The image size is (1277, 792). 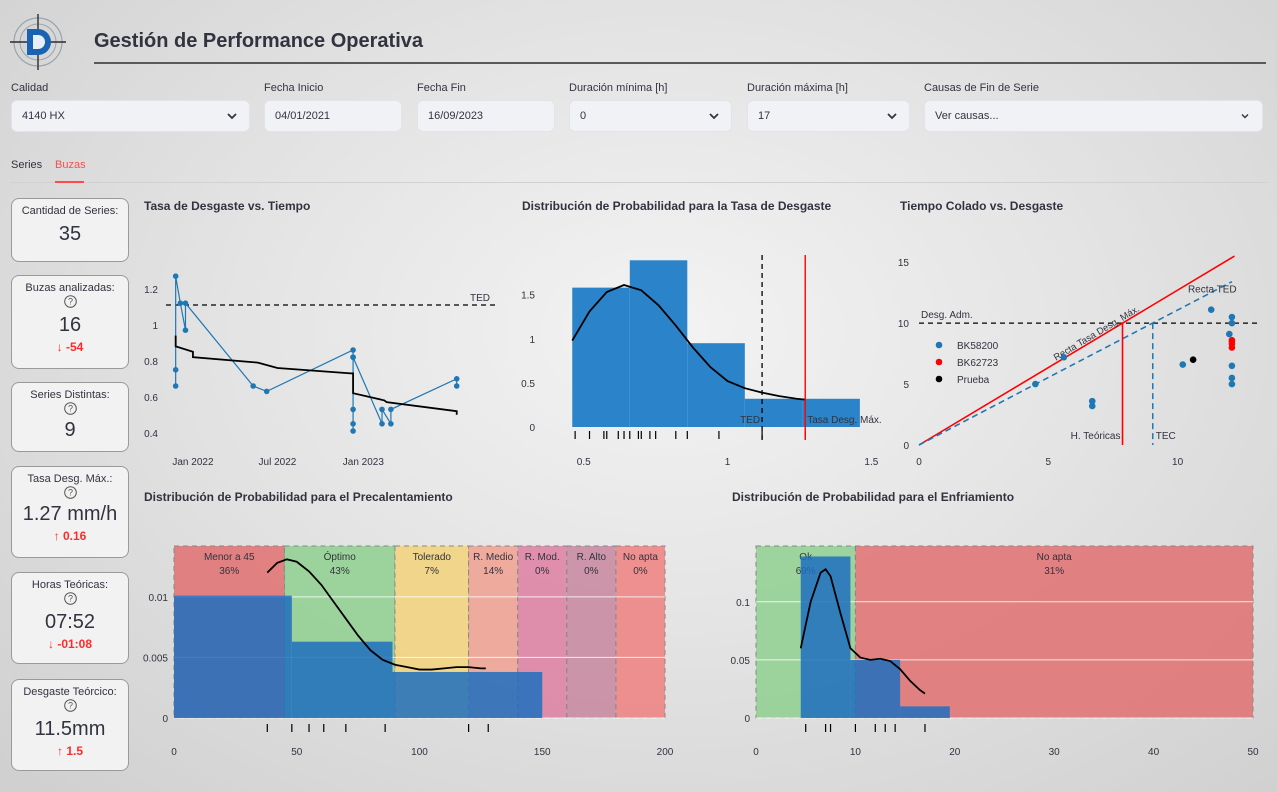 What do you see at coordinates (947, 315) in the screenshot?
I see `desg-adm-label: Desg. Adm.` at bounding box center [947, 315].